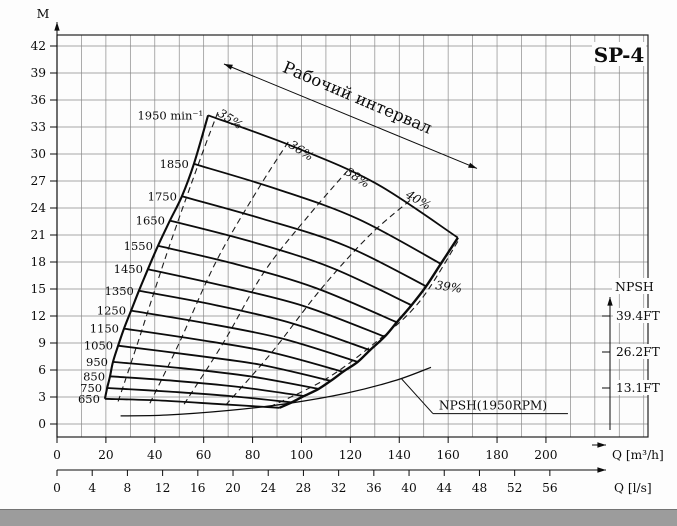 This screenshot has width=677, height=526. I want to click on npsh-tick-label: 26.2FT, so click(638, 352).